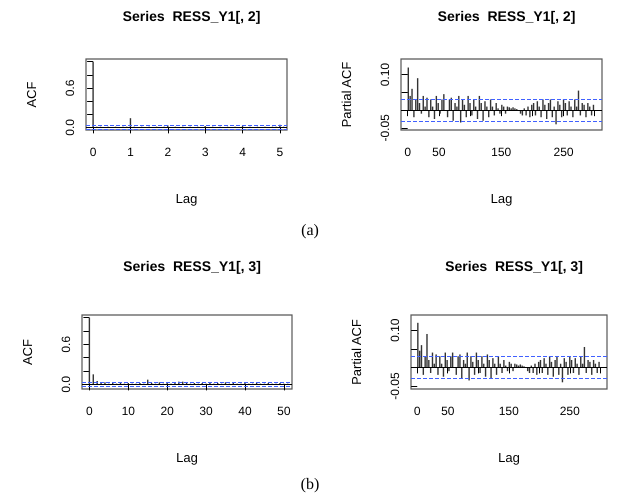 This screenshot has height=499, width=617. I want to click on x-tick-label: 40, so click(245, 411).